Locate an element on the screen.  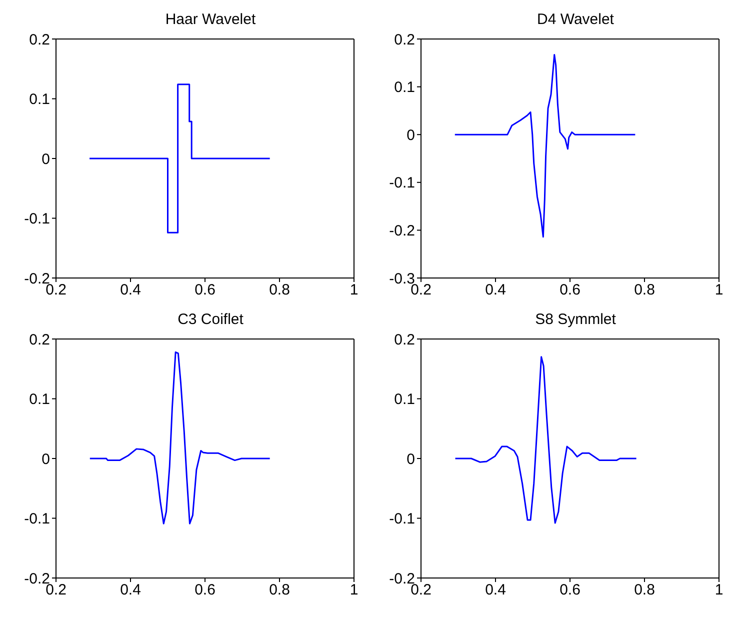
chart-title: Haar Wavelet is located at coordinates (210, 20).